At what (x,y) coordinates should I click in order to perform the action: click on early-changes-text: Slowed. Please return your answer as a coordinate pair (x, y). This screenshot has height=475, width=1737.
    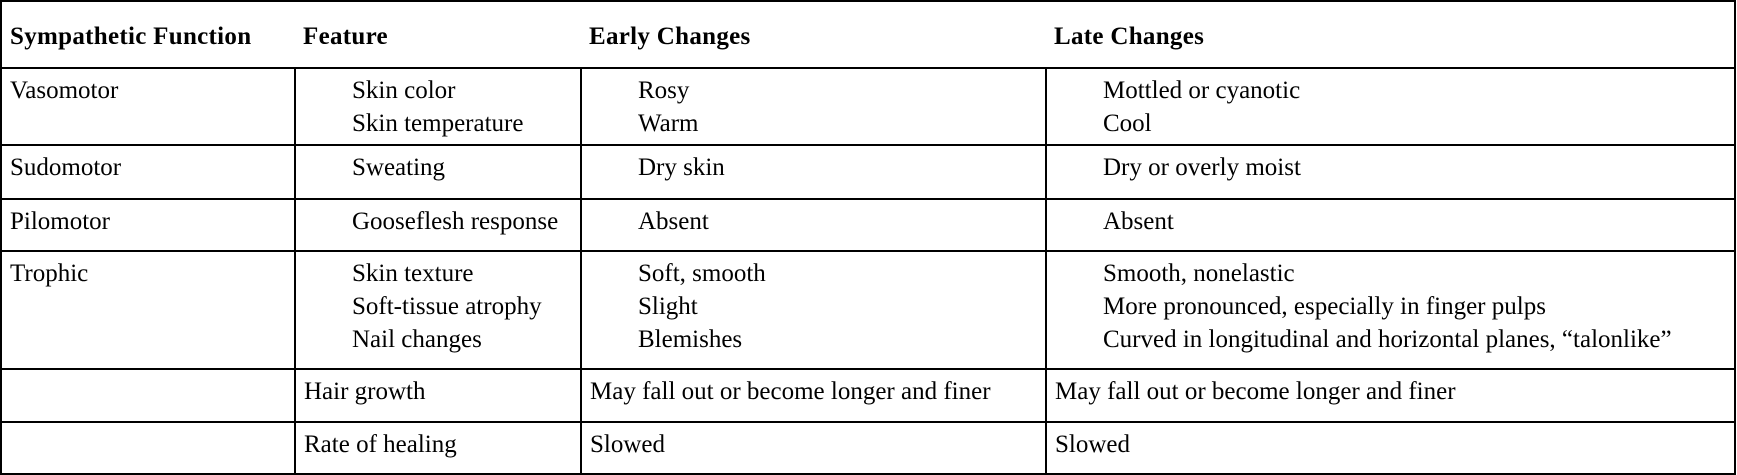
    Looking at the image, I should click on (627, 444).